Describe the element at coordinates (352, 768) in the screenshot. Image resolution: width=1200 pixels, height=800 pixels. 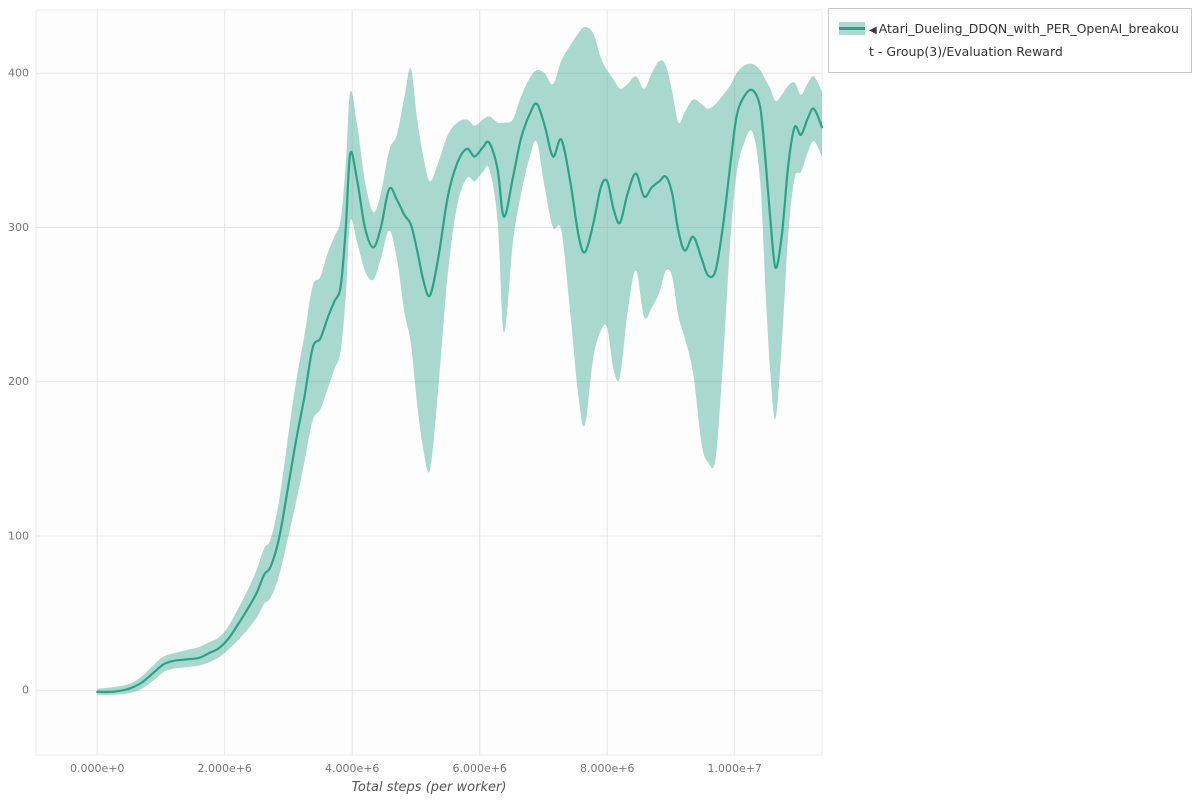
I see `x-tick-label: 4.000e+6` at that location.